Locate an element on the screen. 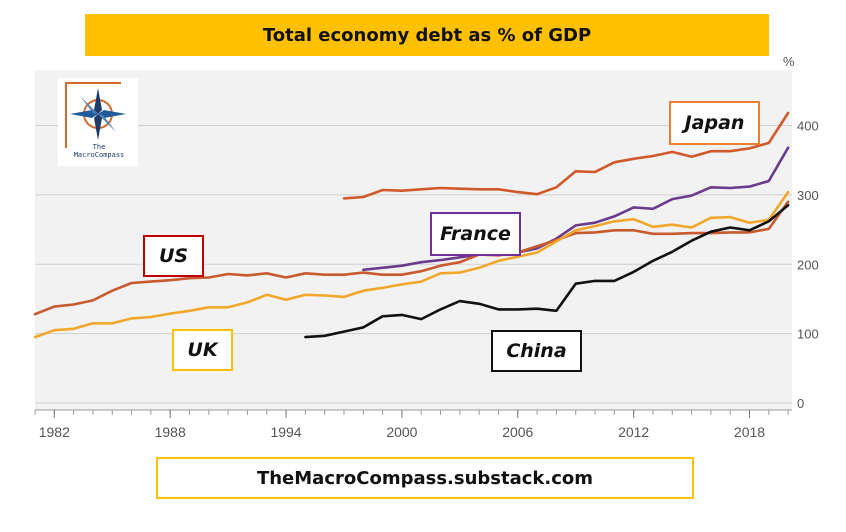 This screenshot has width=846, height=532. logo-text-line2: MacroCompass is located at coordinates (99, 155).